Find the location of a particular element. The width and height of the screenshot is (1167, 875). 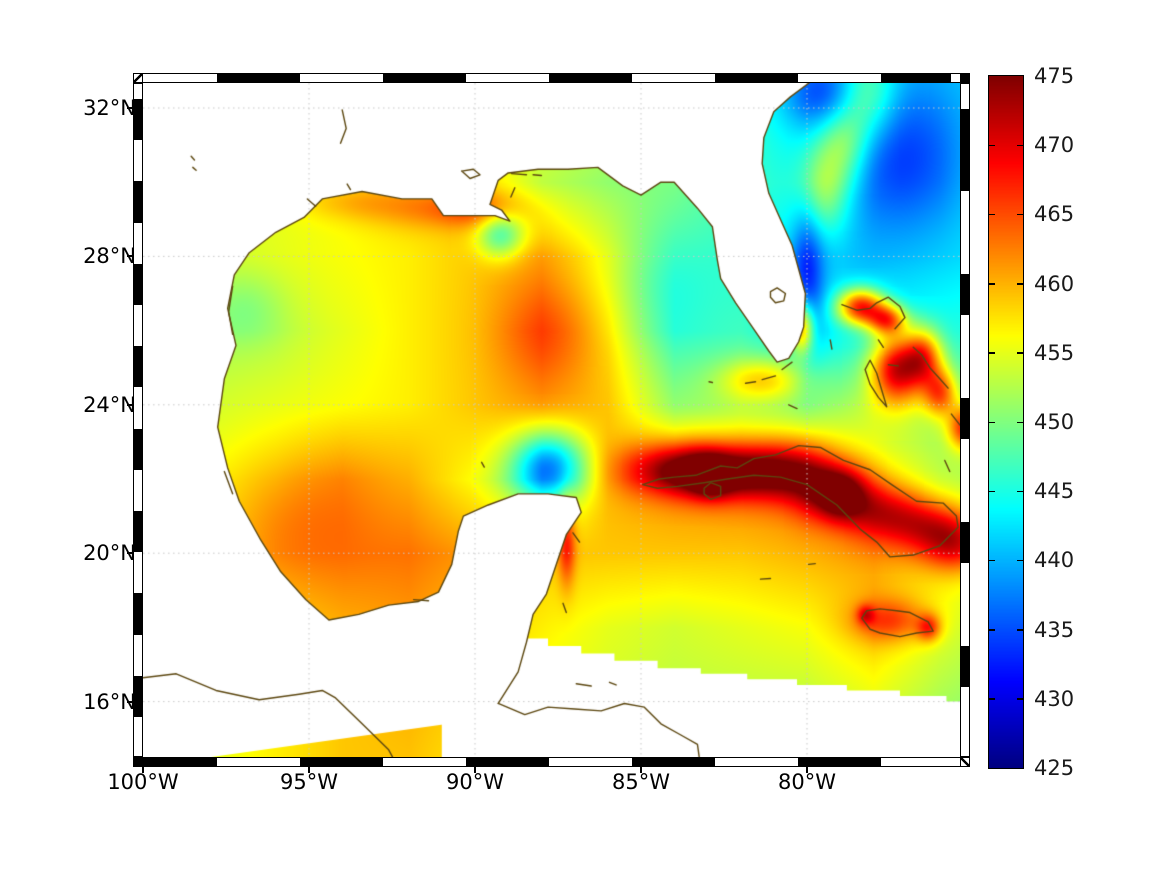

y-tick-label: 16°N is located at coordinates (109, 701).